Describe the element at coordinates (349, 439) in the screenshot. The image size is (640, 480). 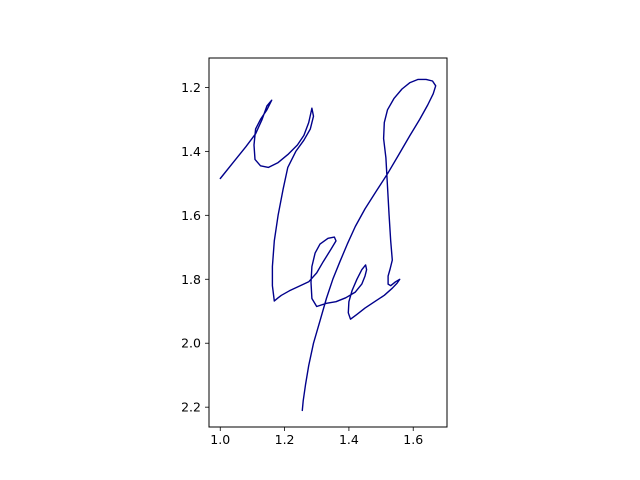
I see `x-tick-label: 1.4` at that location.